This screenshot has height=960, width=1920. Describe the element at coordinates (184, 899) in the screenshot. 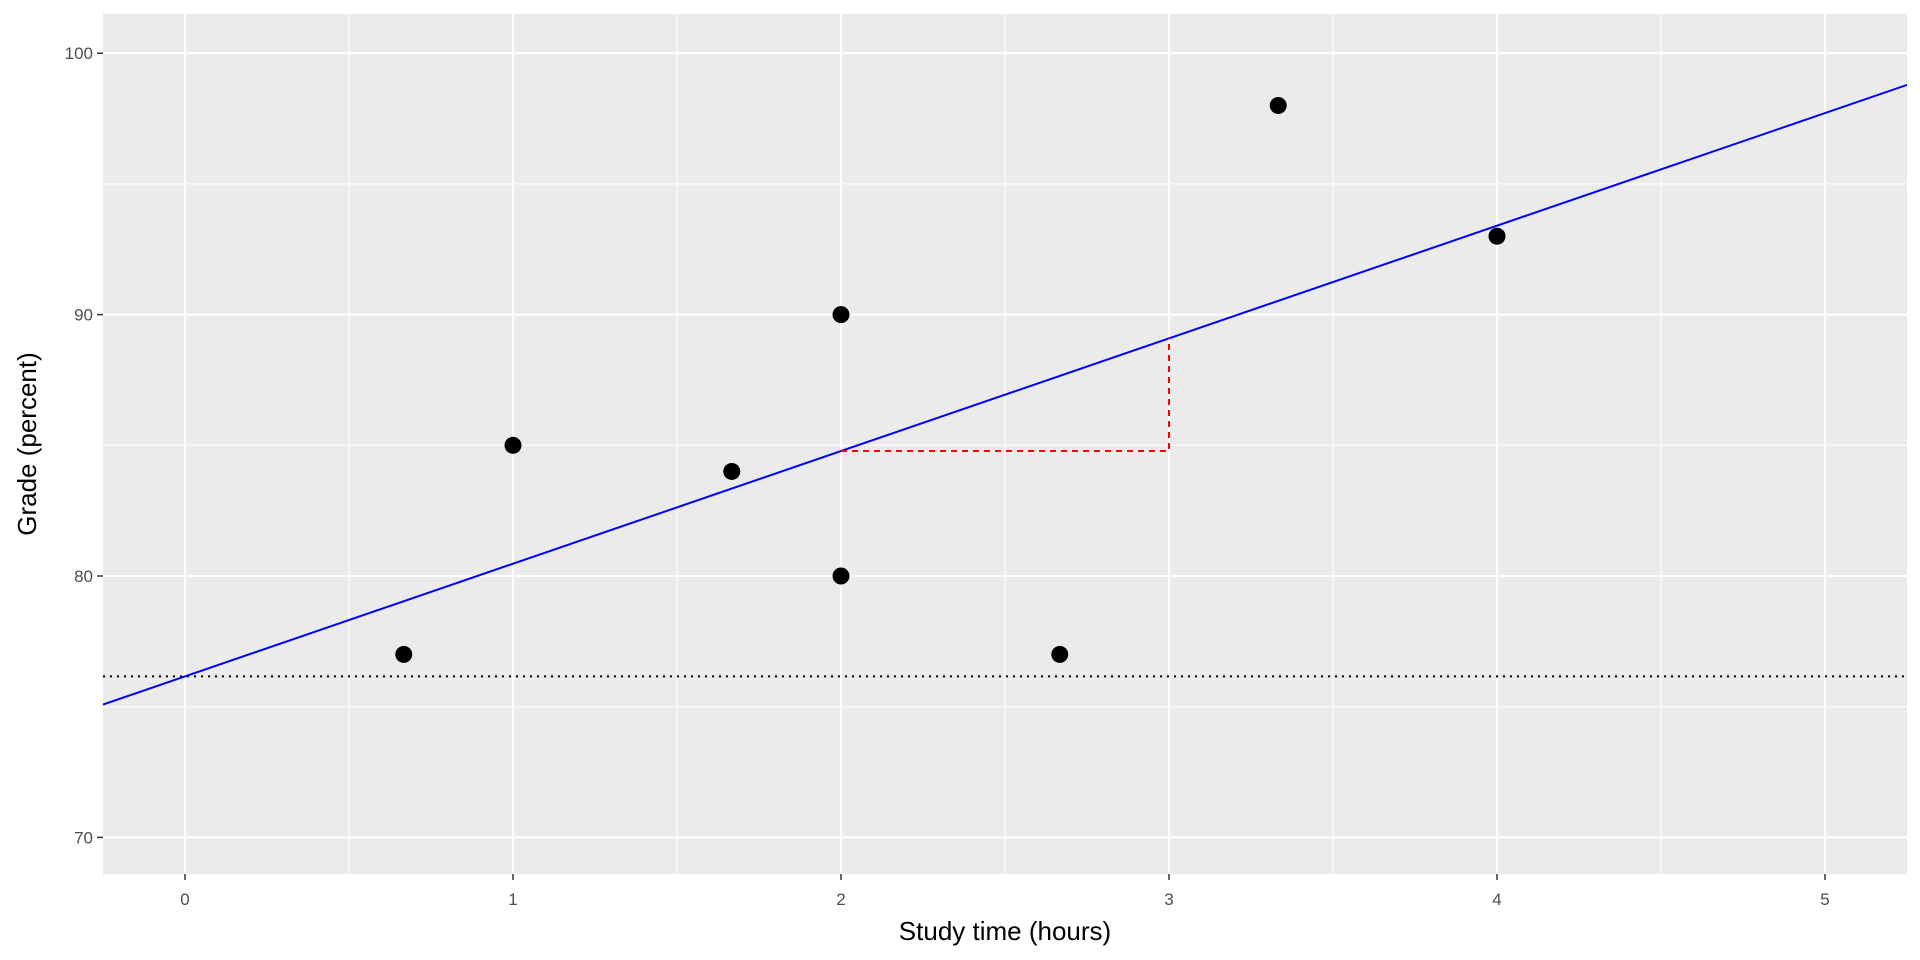

I see `x-tick-label: 0` at that location.